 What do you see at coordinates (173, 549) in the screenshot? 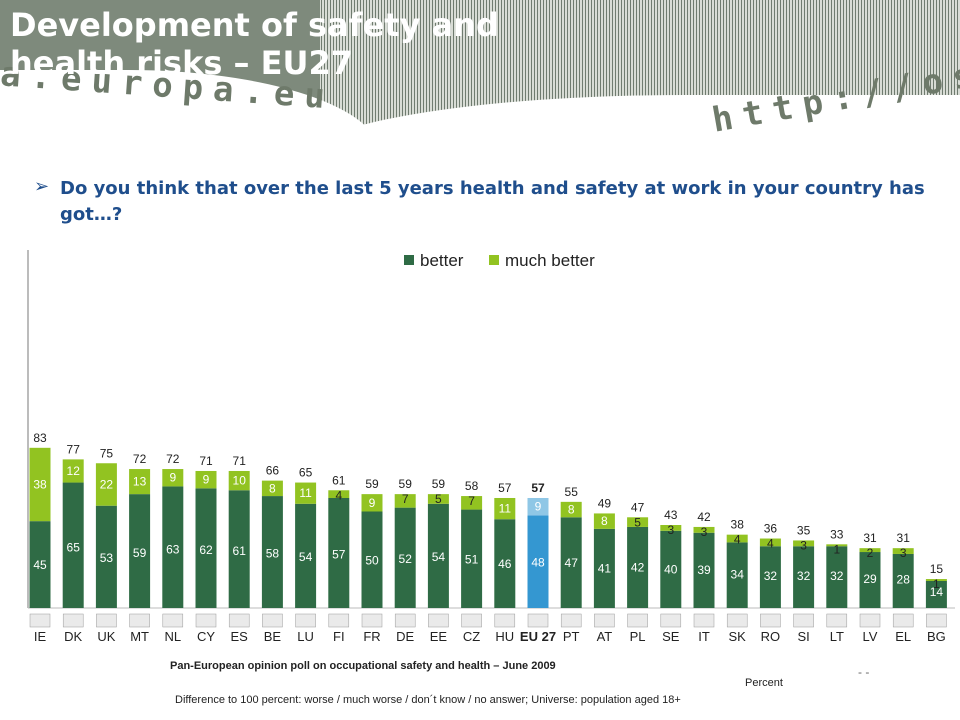
I see `data-label-better: 63` at bounding box center [173, 549].